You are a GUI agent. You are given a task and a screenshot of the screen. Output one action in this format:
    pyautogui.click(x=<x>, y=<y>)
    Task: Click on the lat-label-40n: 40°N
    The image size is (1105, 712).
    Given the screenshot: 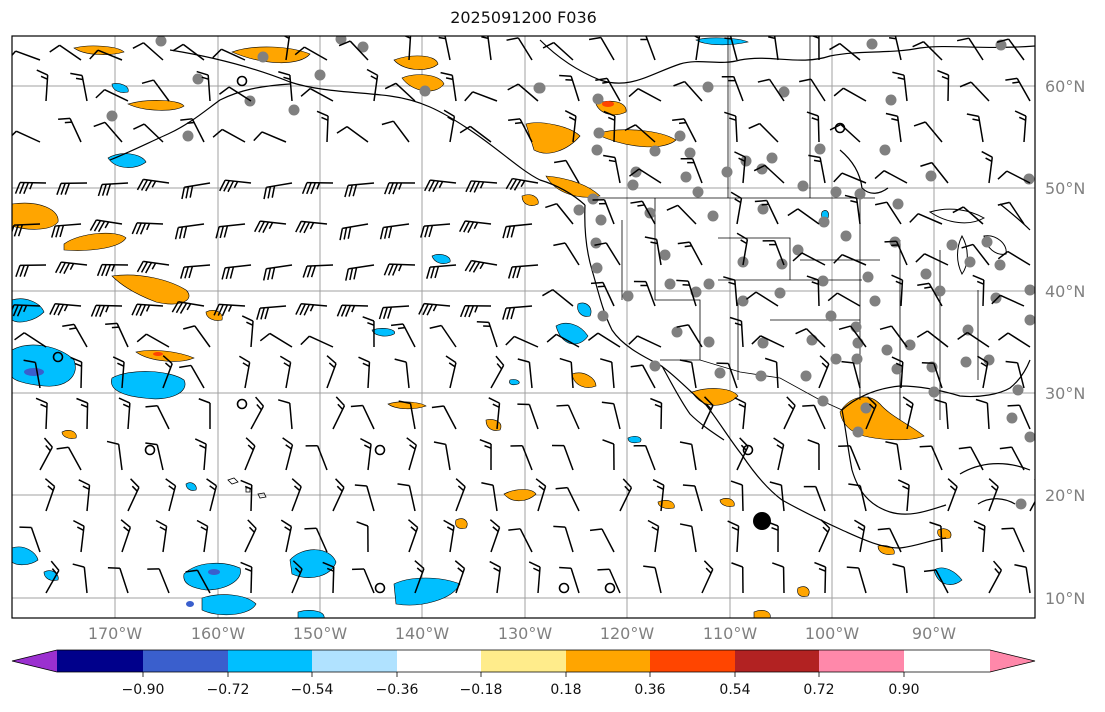 What is the action you would take?
    pyautogui.click(x=1065, y=291)
    